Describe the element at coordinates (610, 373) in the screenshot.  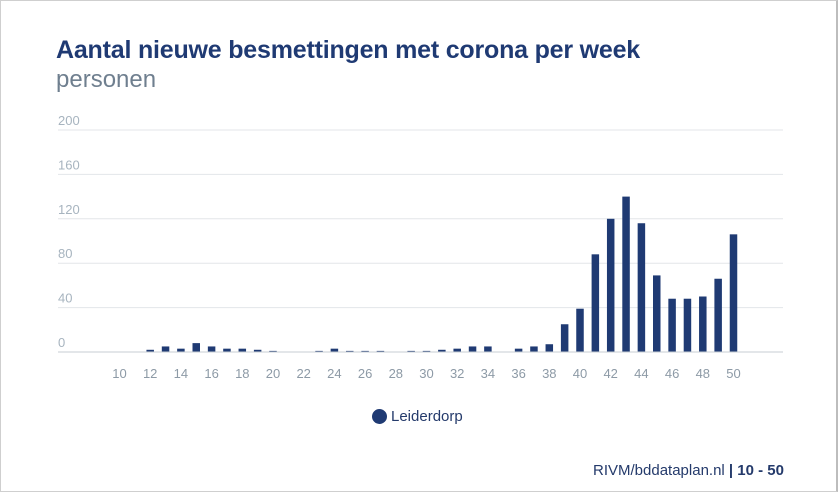
I see `x-tick-label: 42` at that location.